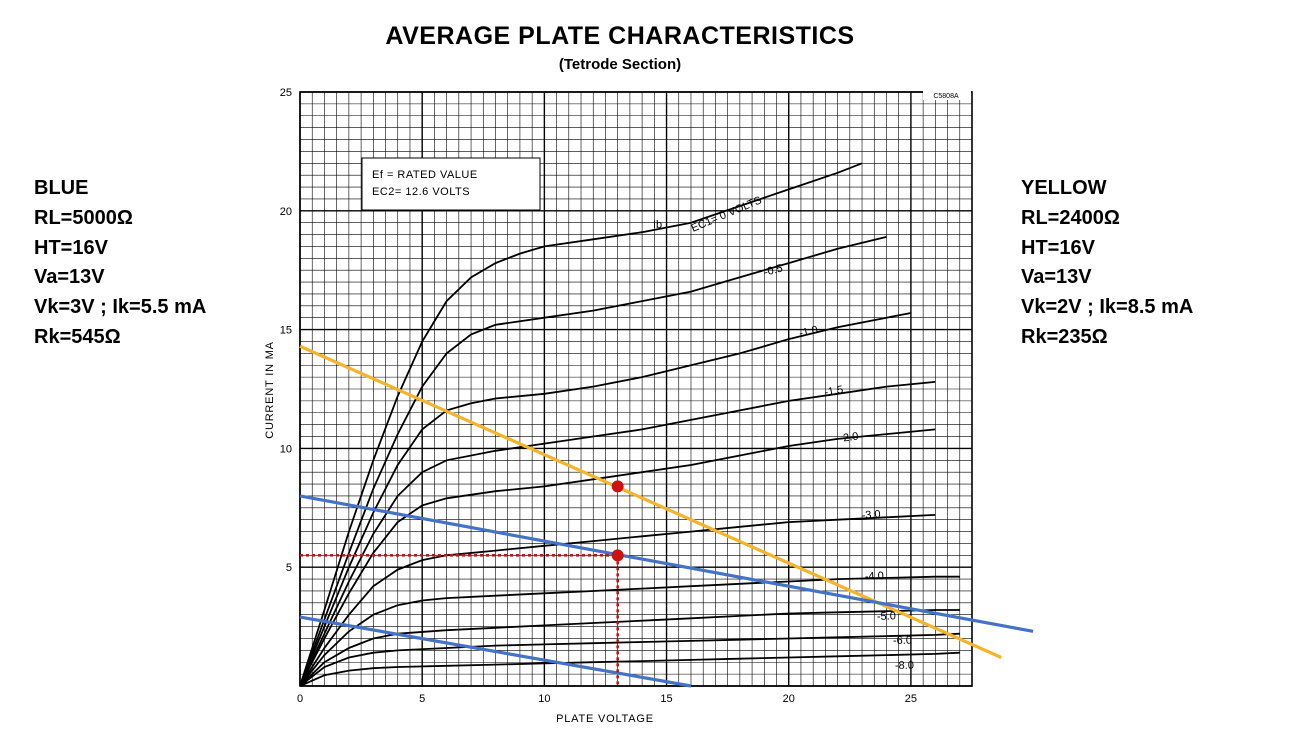  I want to click on curve-label: -8.0, so click(904, 666).